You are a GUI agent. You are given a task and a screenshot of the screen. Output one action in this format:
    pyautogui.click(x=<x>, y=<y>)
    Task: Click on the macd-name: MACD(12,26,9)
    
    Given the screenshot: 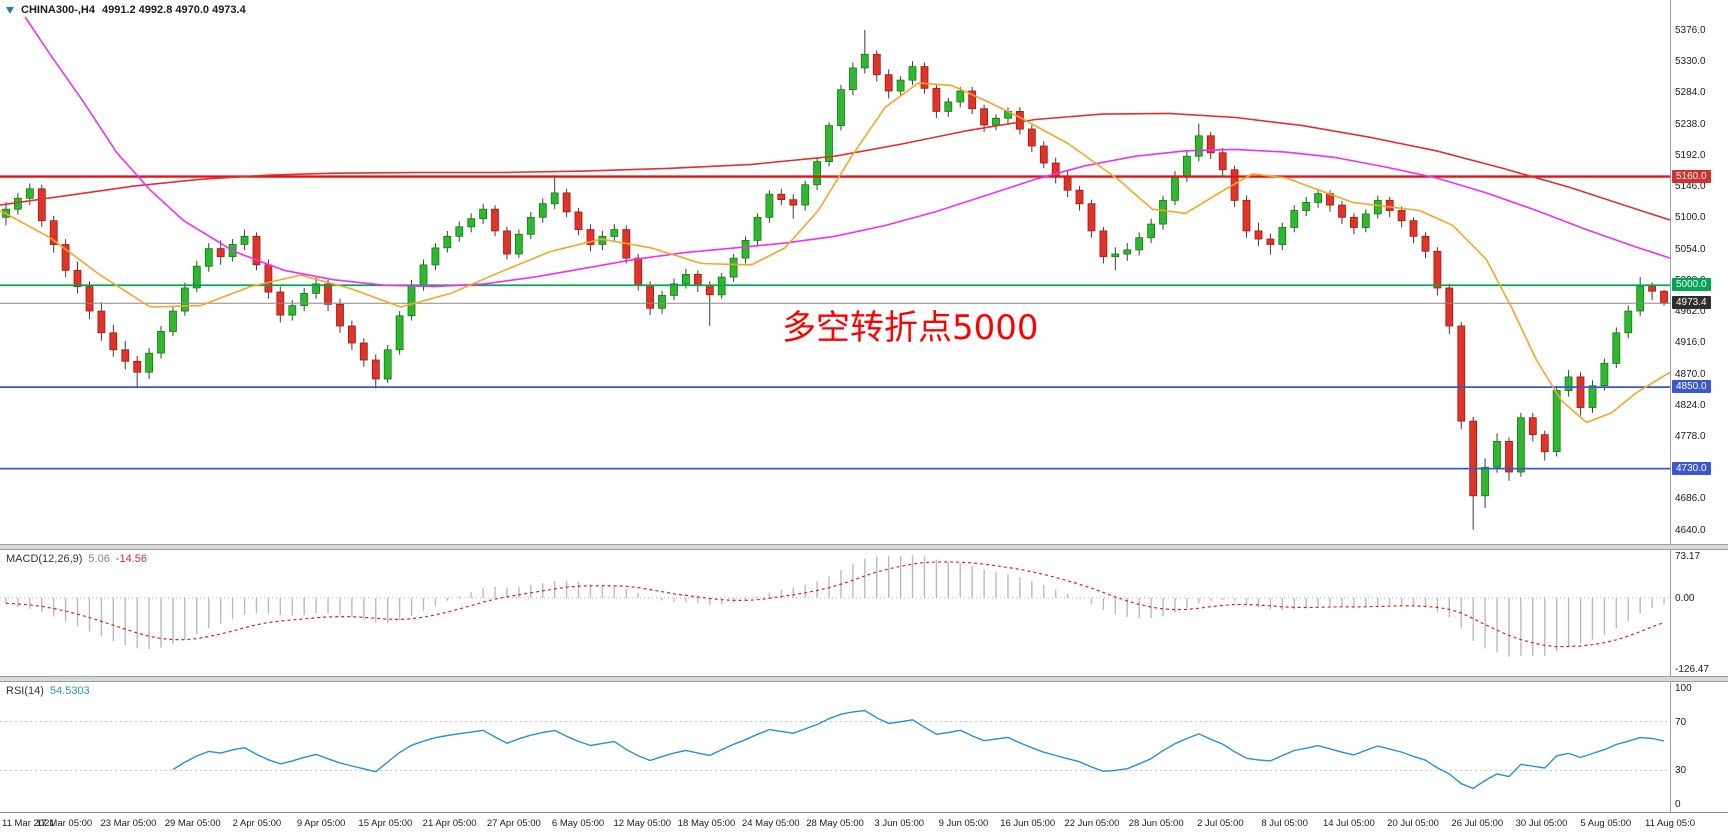 What is the action you would take?
    pyautogui.click(x=44, y=559)
    